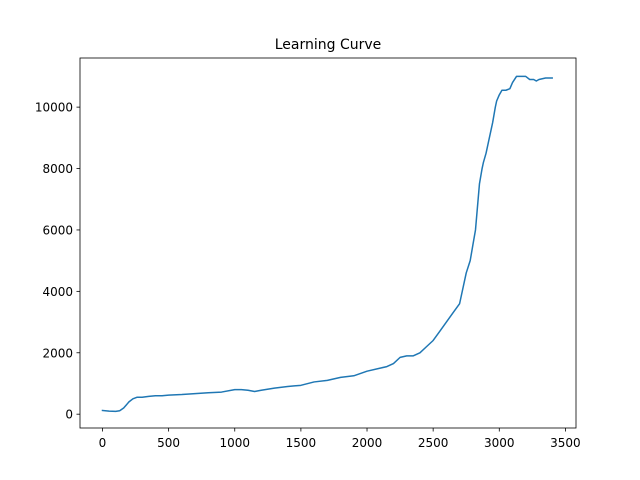 Image resolution: width=640 pixels, height=480 pixels. What do you see at coordinates (57, 261) in the screenshot?
I see `y-axis: 0 2000 4000 6000 8000 10000` at bounding box center [57, 261].